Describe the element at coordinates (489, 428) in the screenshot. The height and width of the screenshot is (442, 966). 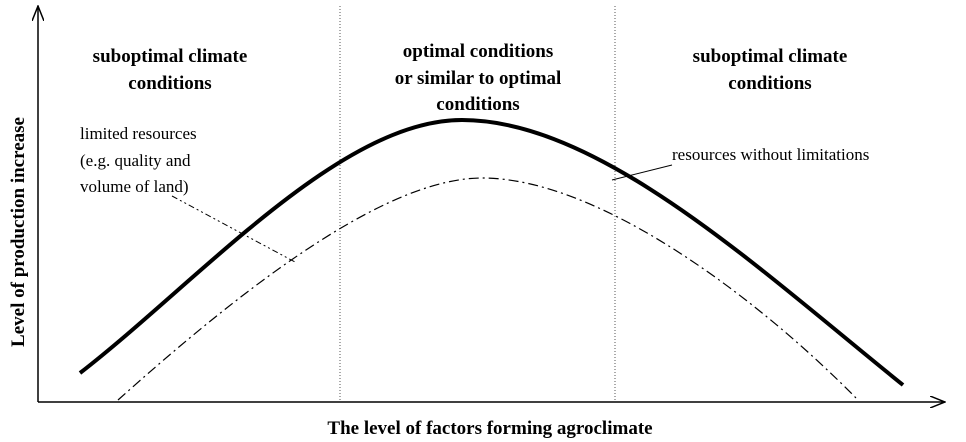
I see `x-axis-label: The level of factors forming agroclimate` at that location.